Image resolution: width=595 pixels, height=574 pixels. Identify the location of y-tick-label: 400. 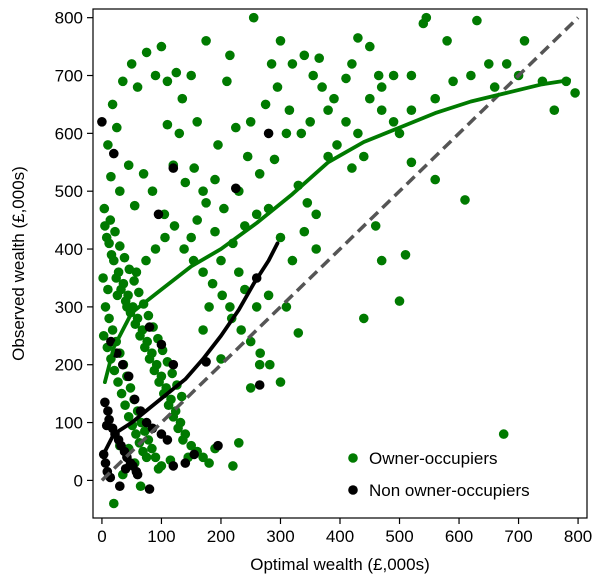
(69, 249).